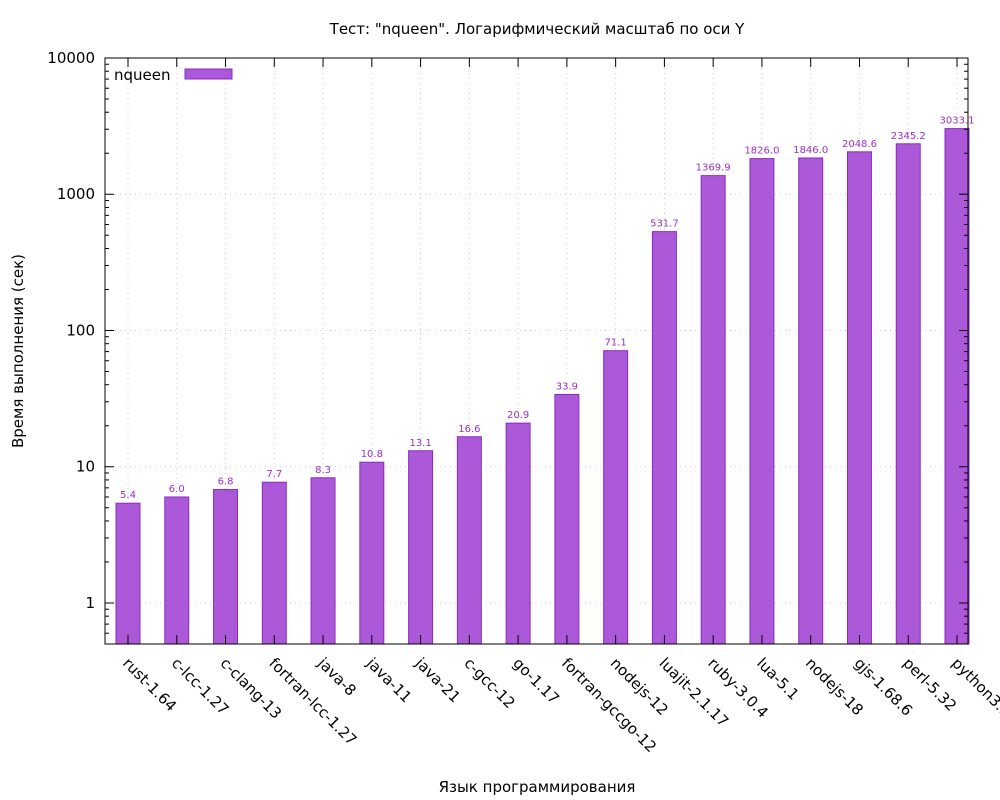  What do you see at coordinates (71, 58) in the screenshot?
I see `y-tick-label: 10000` at bounding box center [71, 58].